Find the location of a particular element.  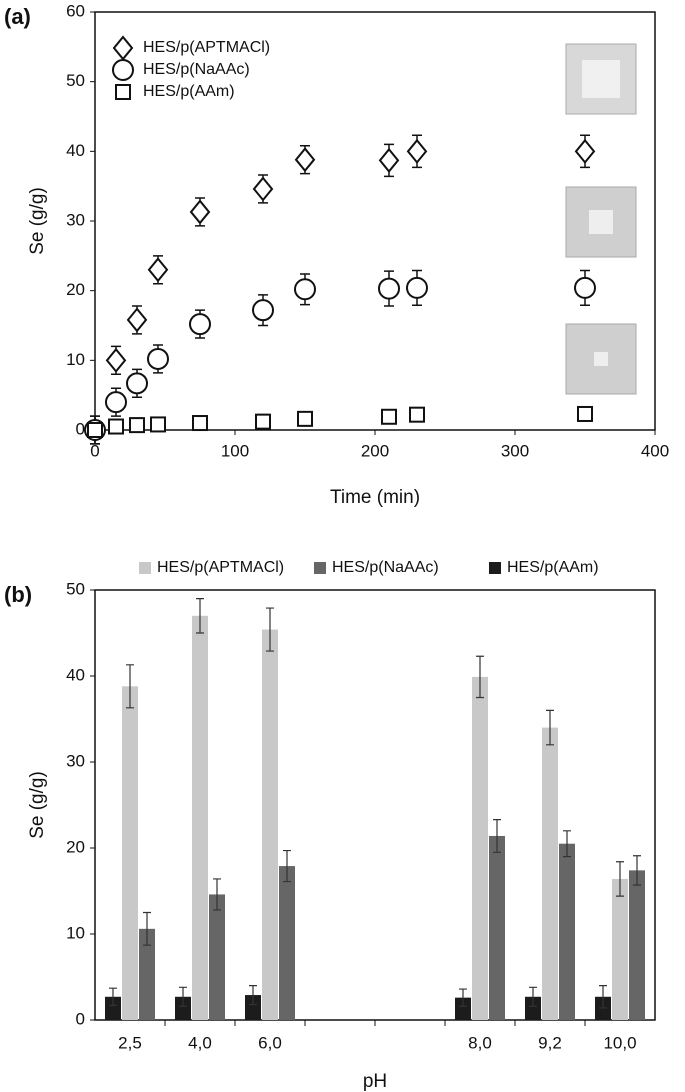

x-tick-label: 300 is located at coordinates (515, 450).